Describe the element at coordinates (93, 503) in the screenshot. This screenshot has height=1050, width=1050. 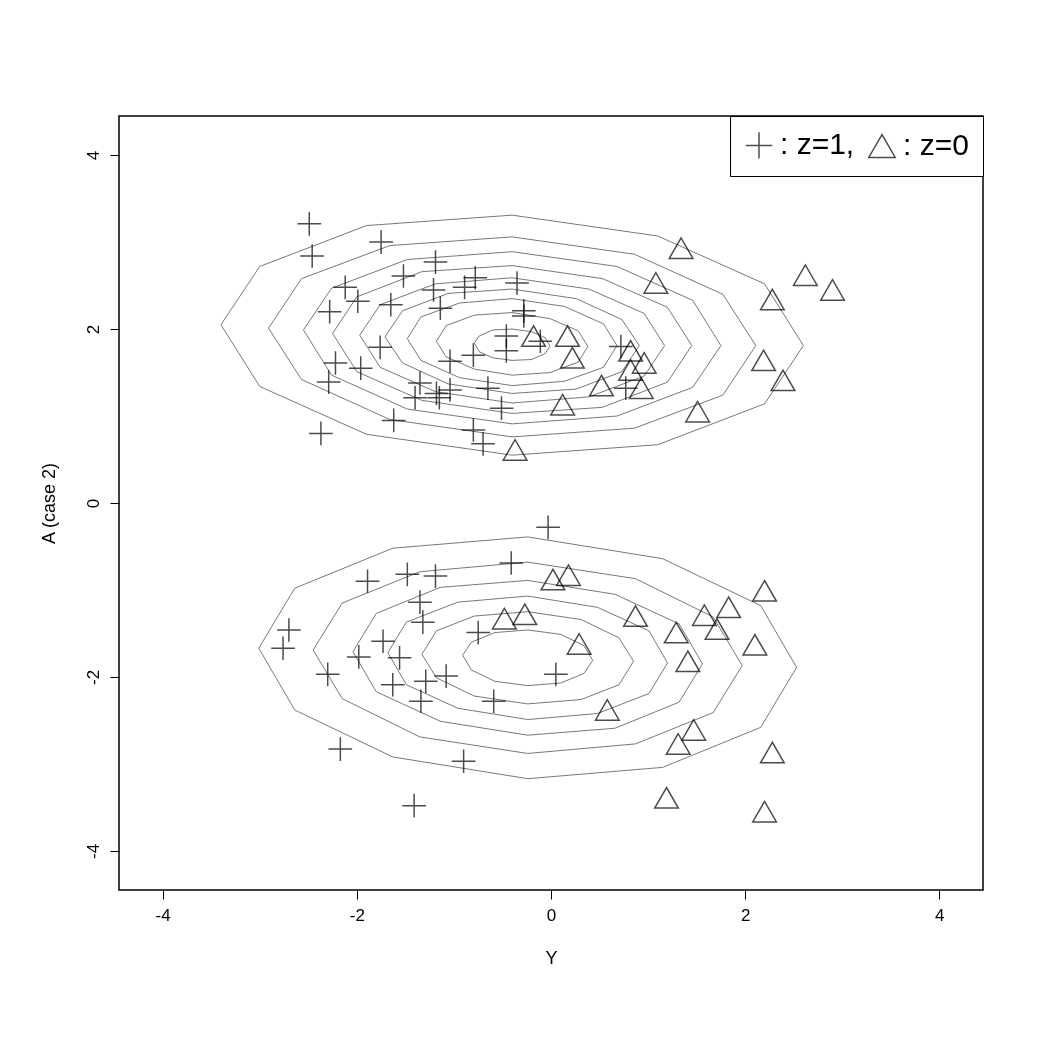
I see `y-tick-label: 0` at that location.